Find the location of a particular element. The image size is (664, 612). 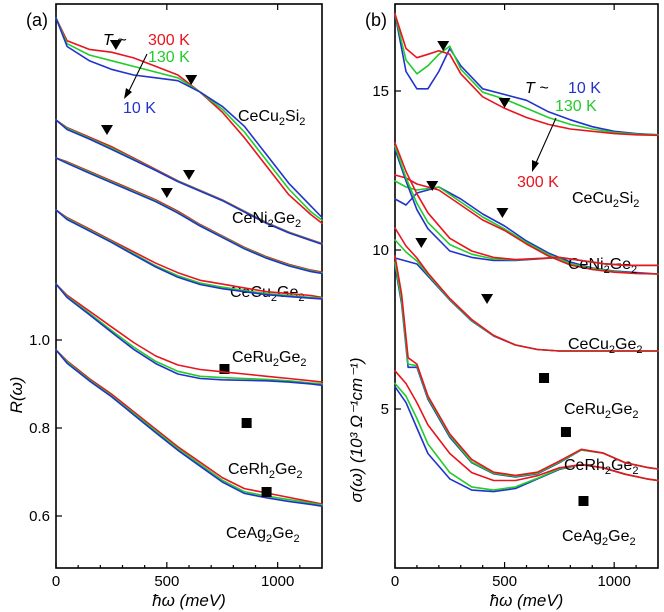

y-axis-label: R(ω) is located at coordinates (16, 395).